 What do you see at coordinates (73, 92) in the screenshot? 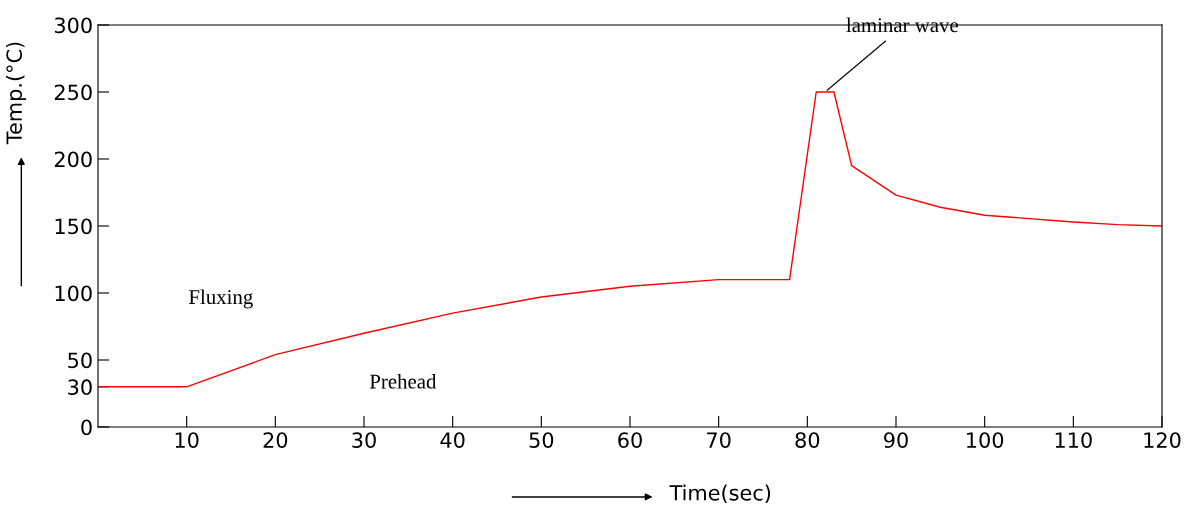
I see `y-tick-label: 250` at bounding box center [73, 92].